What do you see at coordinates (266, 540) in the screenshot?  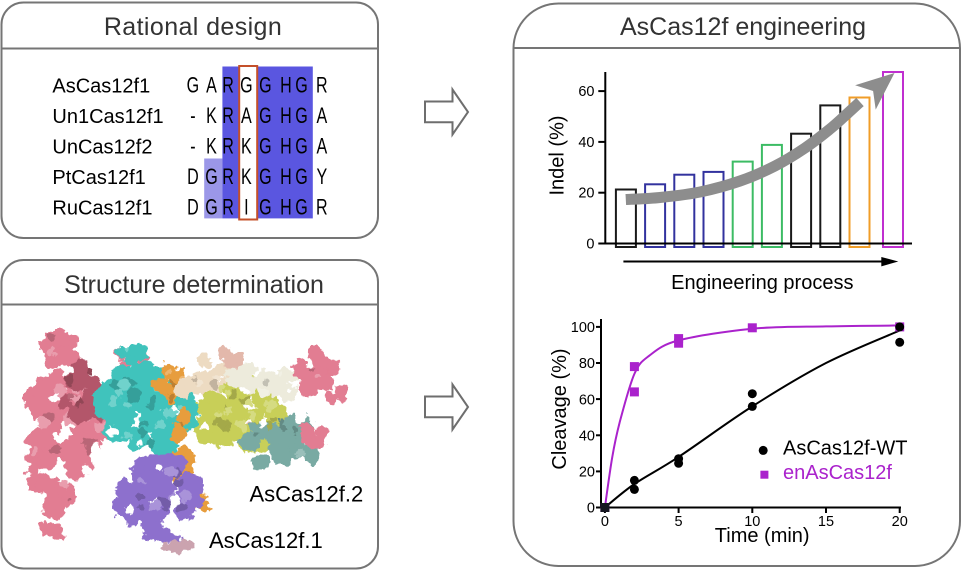 I see `svg-text: AsCas12f.1` at bounding box center [266, 540].